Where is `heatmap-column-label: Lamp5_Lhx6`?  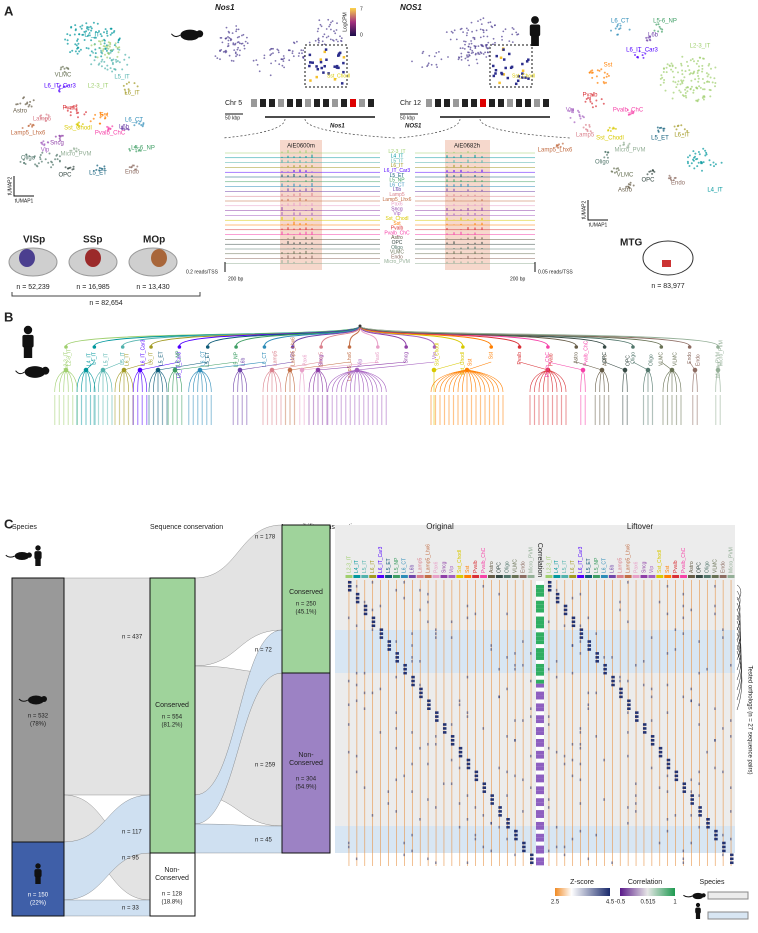 heatmap-column-label: Lamp5_Lhx6 is located at coordinates (628, 558).